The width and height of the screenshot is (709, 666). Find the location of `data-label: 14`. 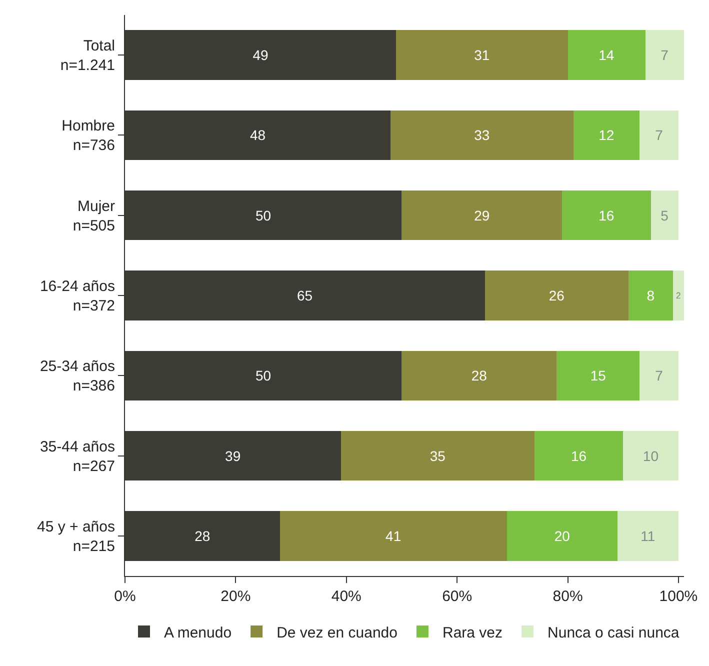

data-label: 14 is located at coordinates (606, 55).